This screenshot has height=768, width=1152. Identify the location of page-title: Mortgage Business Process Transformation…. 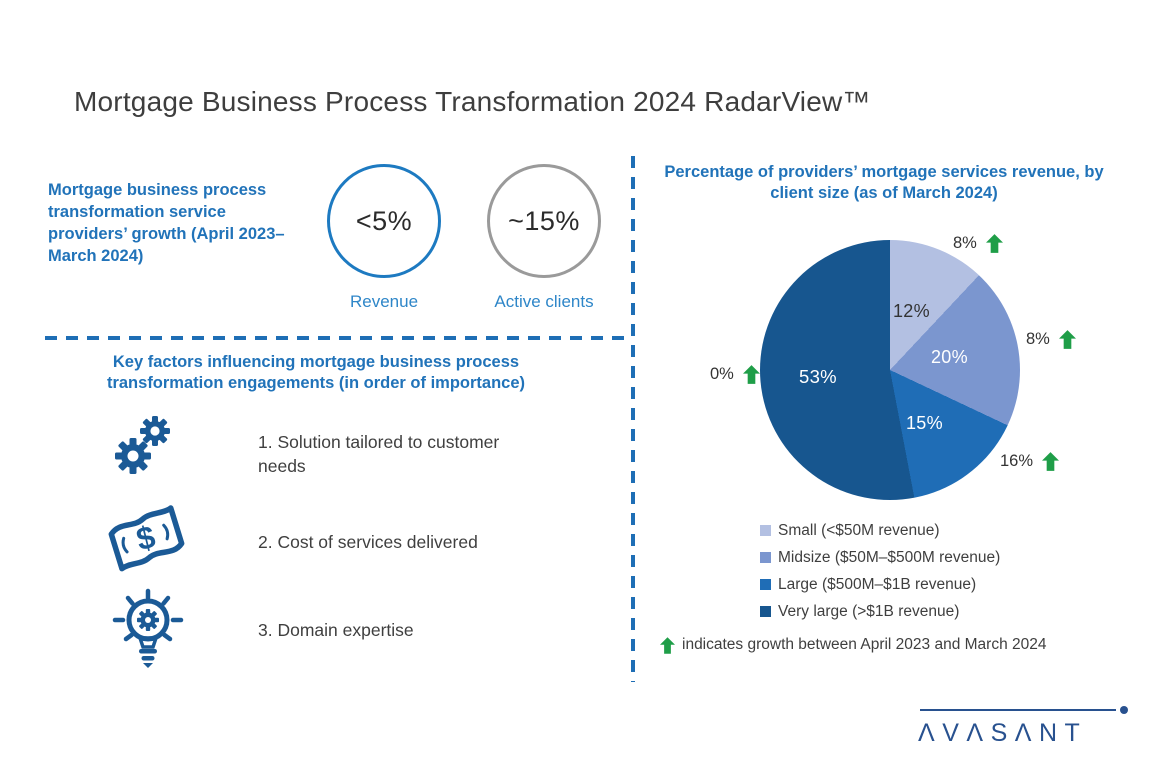
(472, 101).